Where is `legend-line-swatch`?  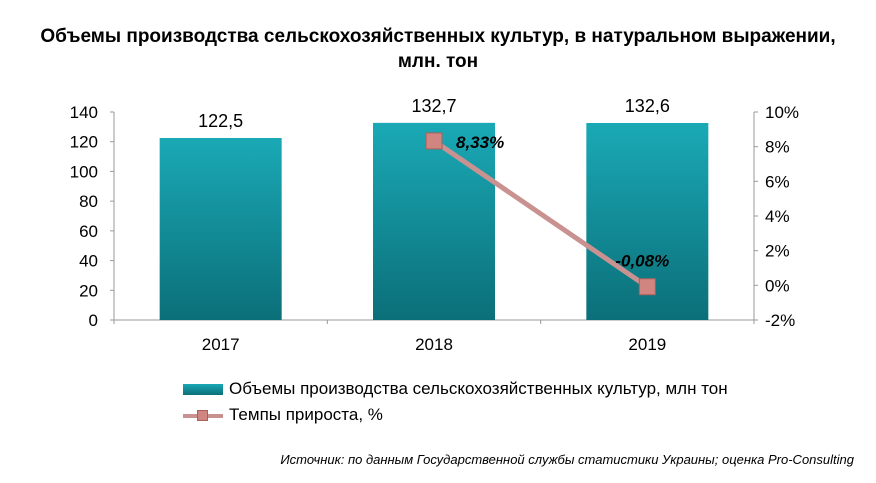 legend-line-swatch is located at coordinates (203, 415).